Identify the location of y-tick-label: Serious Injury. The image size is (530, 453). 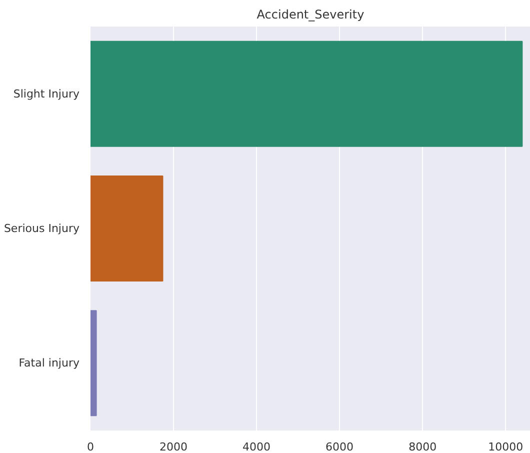
(42, 228).